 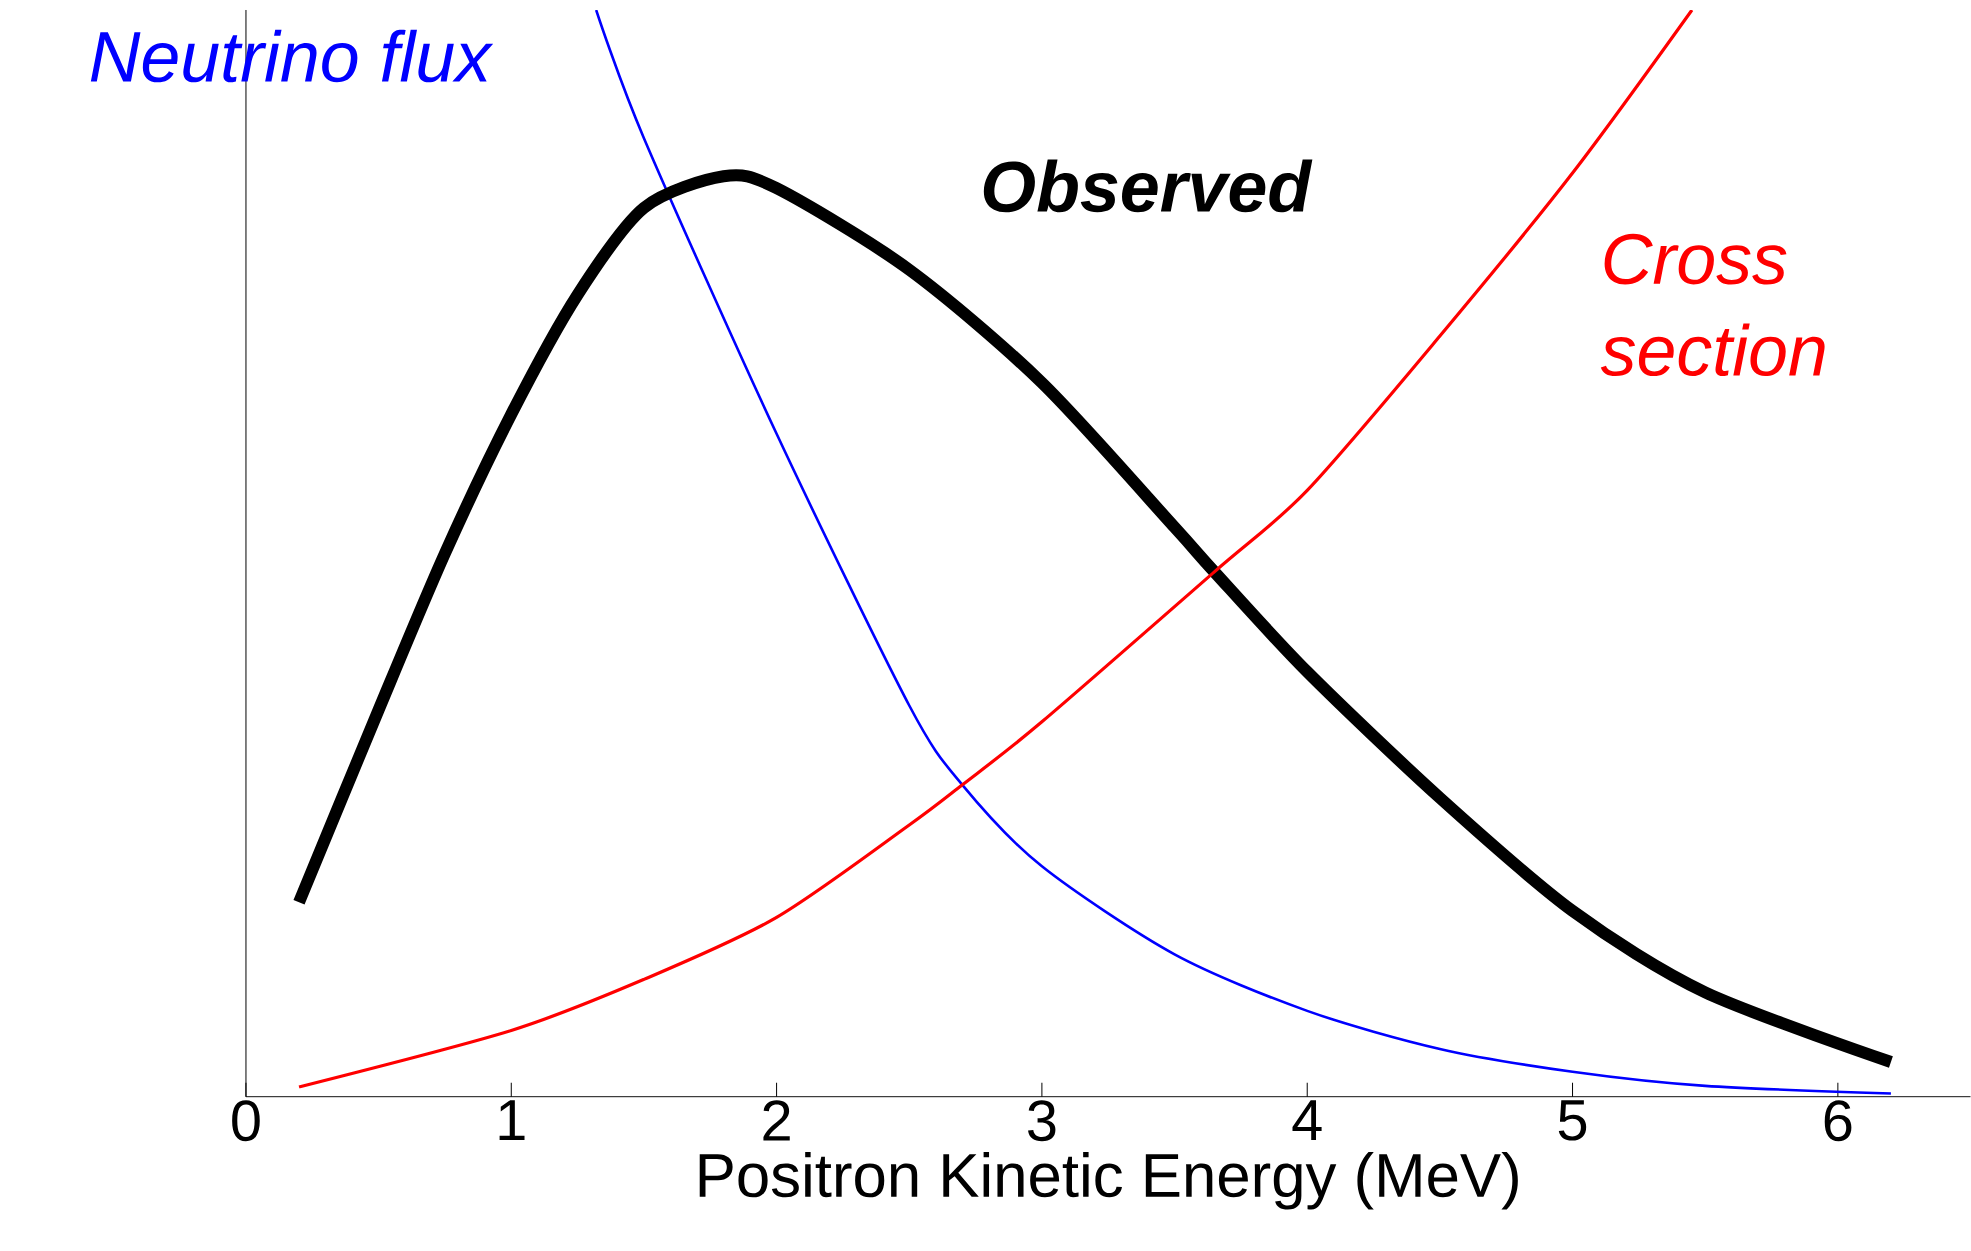 What do you see at coordinates (1108, 1181) in the screenshot?
I see `x-axis-title: Positron Kinetic Energy (MeV)` at bounding box center [1108, 1181].